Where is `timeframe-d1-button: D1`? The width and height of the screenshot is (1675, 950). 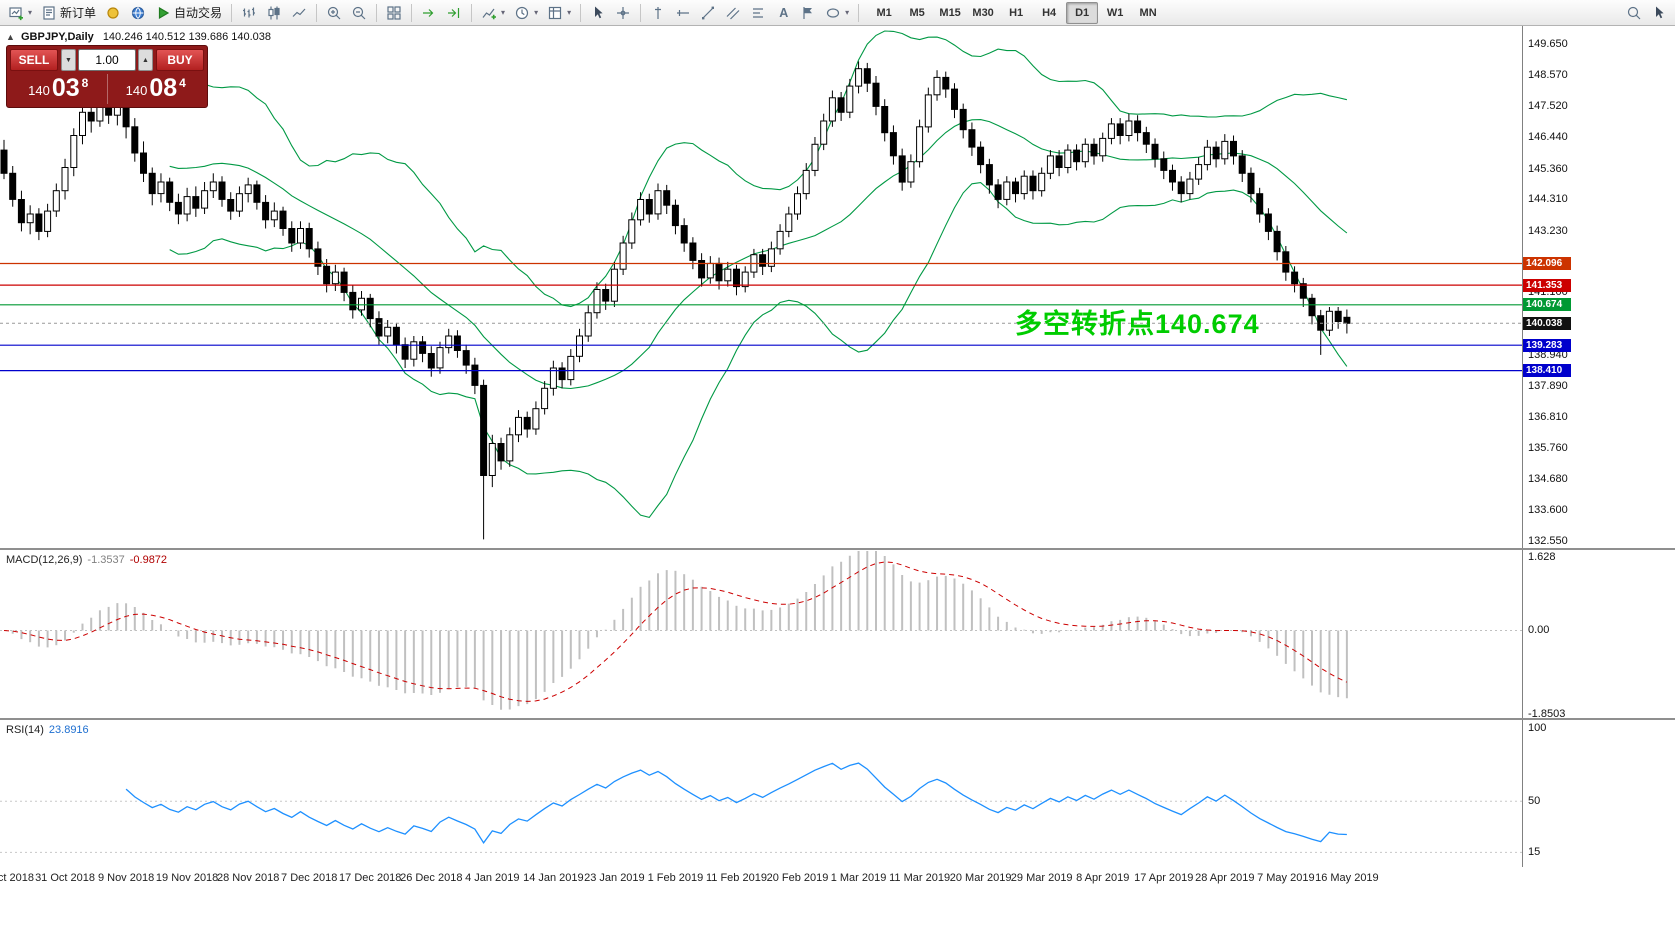
timeframe-d1-button: D1 is located at coordinates (1082, 12).